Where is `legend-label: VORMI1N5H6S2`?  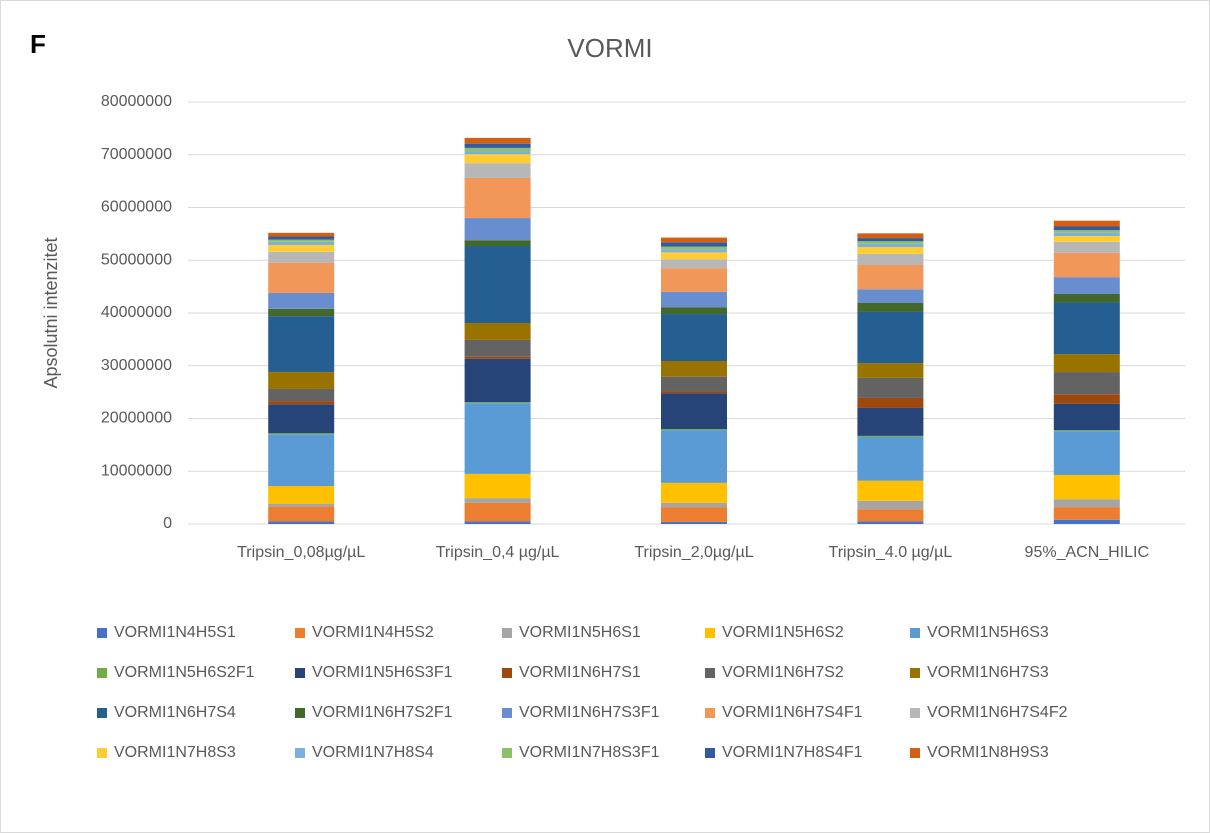
legend-label: VORMI1N5H6S2 is located at coordinates (783, 632).